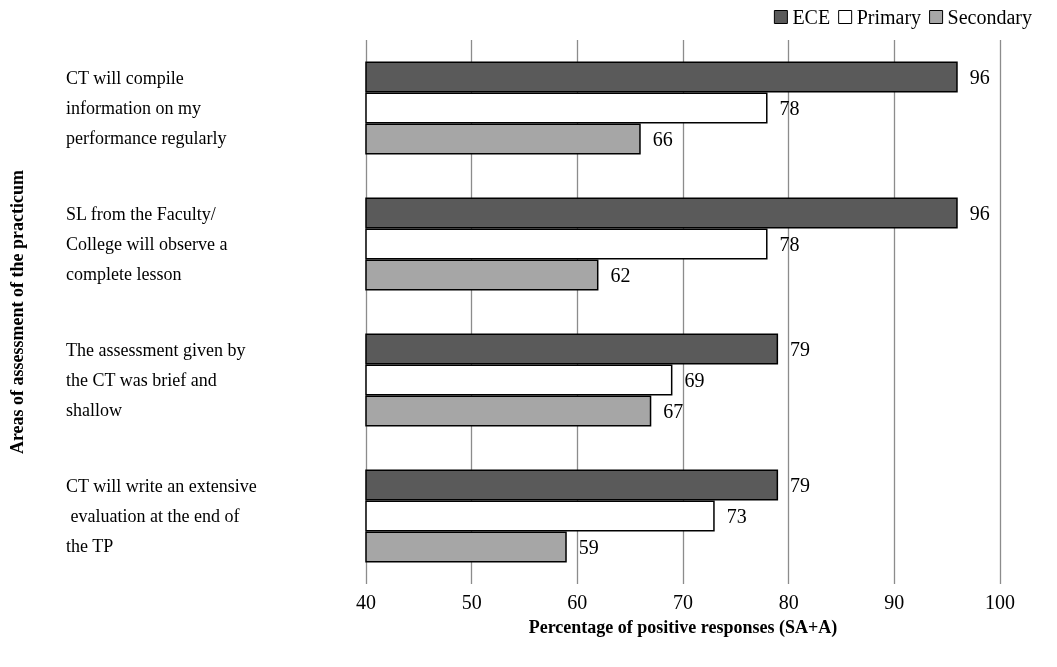  What do you see at coordinates (673, 411) in the screenshot?
I see `data-label: 67` at bounding box center [673, 411].